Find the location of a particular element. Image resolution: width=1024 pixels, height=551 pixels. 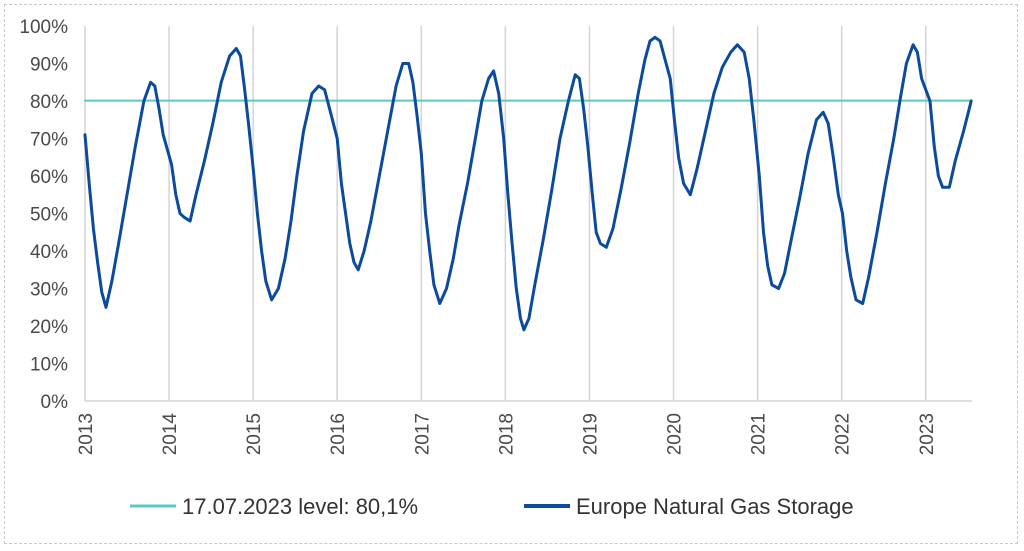

y-tick-label: 30% is located at coordinates (49, 290).